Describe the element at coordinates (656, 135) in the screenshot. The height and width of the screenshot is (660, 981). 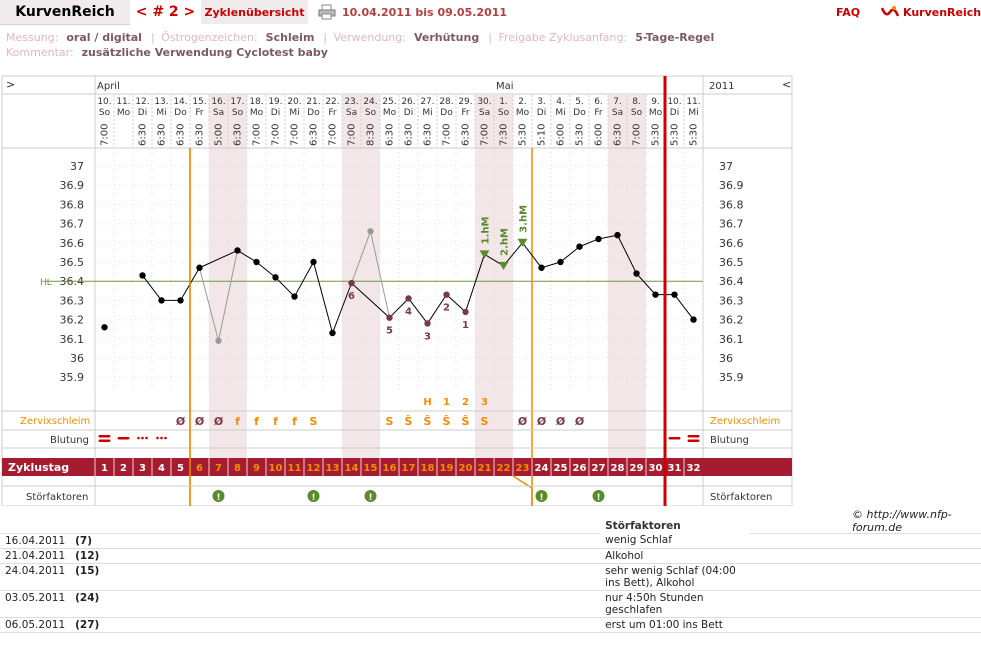
I see `day-time: 5:30` at that location.